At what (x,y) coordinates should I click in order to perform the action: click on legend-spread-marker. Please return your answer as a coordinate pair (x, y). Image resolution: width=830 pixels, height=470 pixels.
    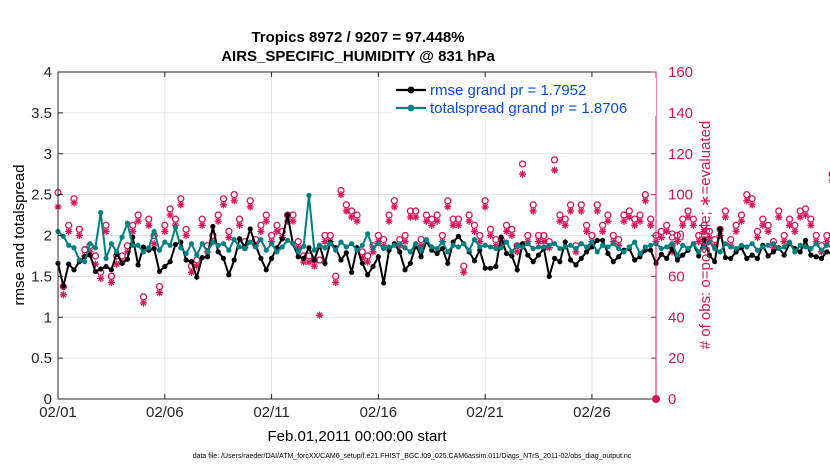
    Looking at the image, I should click on (411, 108).